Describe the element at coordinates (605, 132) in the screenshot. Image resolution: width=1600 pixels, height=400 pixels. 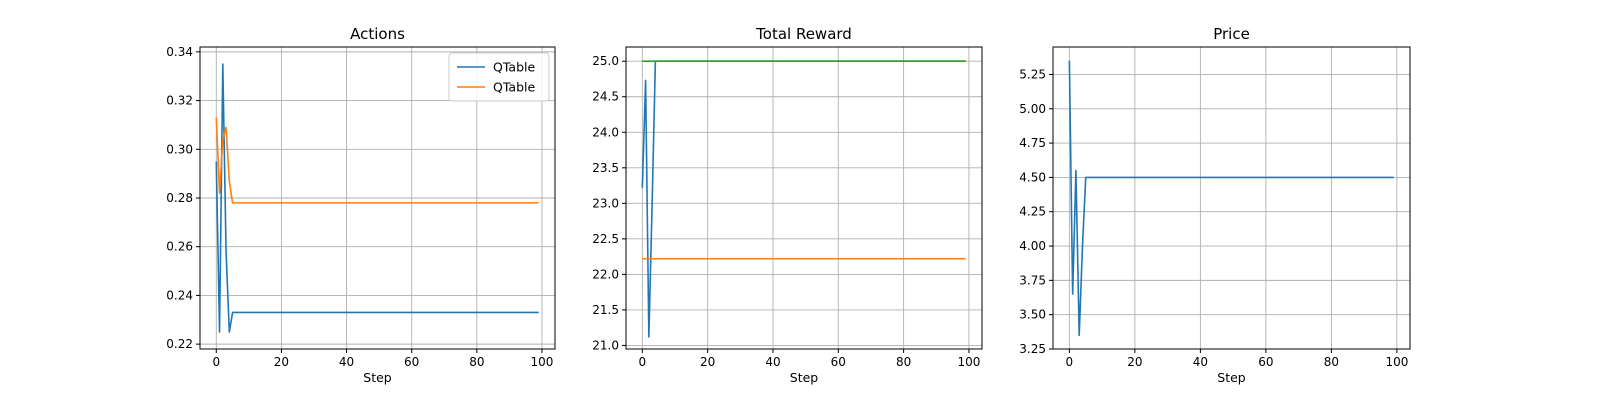
I see `y-tick-label: 24.0` at that location.